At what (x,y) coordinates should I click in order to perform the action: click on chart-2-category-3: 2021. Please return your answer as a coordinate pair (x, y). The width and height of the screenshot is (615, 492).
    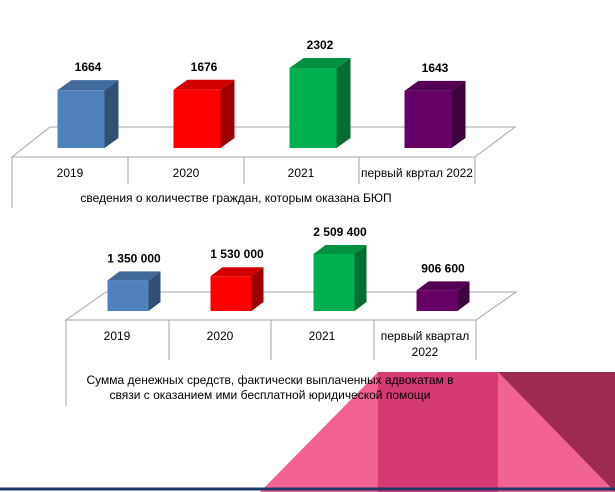
    Looking at the image, I should click on (322, 336).